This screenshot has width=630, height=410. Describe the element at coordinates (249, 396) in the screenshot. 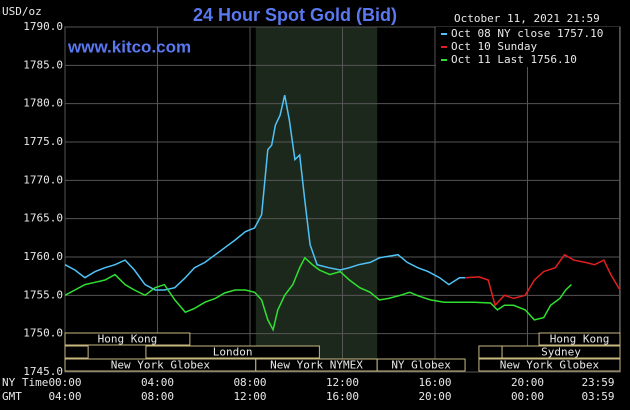

I see `x2-tick-label: 12:00` at that location.